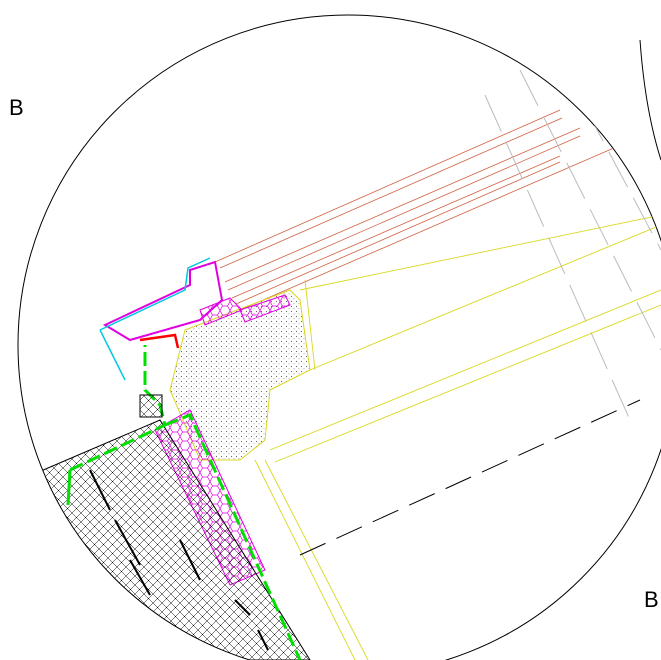  What do you see at coordinates (69, 487) in the screenshot?
I see `membrane-end` at bounding box center [69, 487].